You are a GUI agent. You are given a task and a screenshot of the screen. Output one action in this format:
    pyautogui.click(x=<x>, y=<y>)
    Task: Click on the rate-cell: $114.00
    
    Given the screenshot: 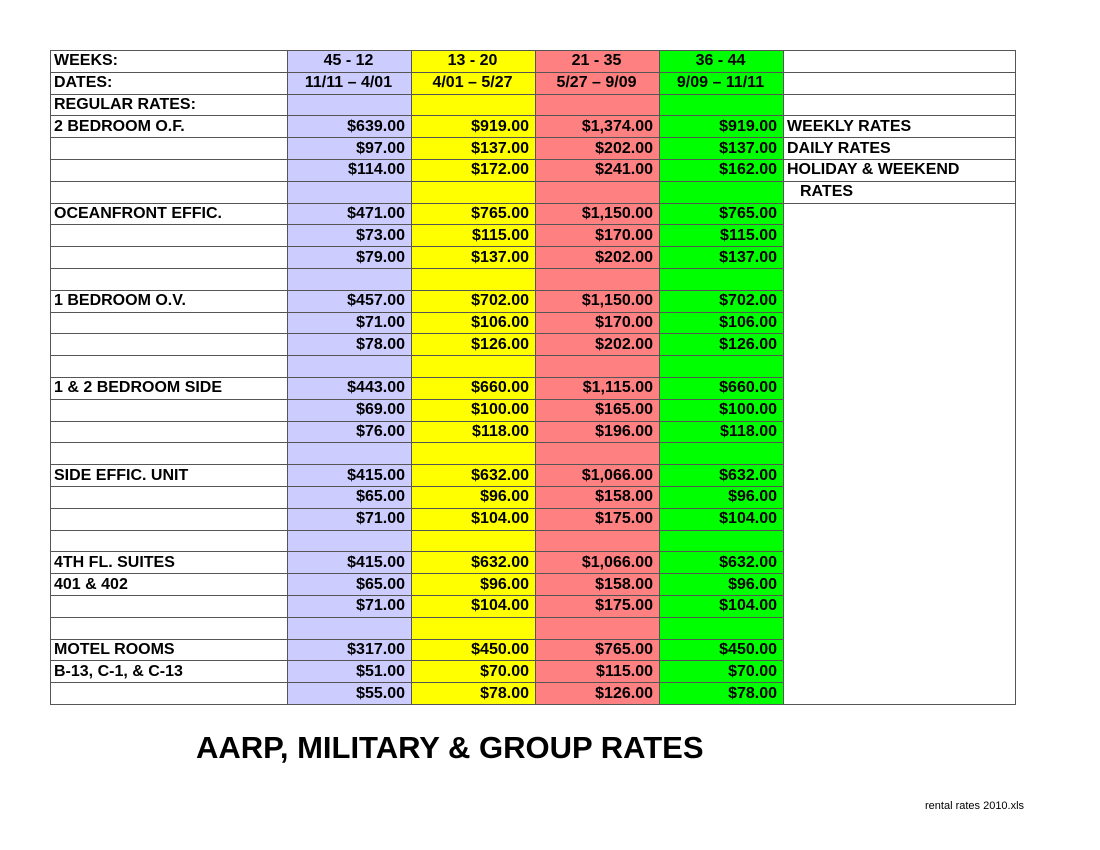 What is the action you would take?
    pyautogui.click(x=349, y=170)
    